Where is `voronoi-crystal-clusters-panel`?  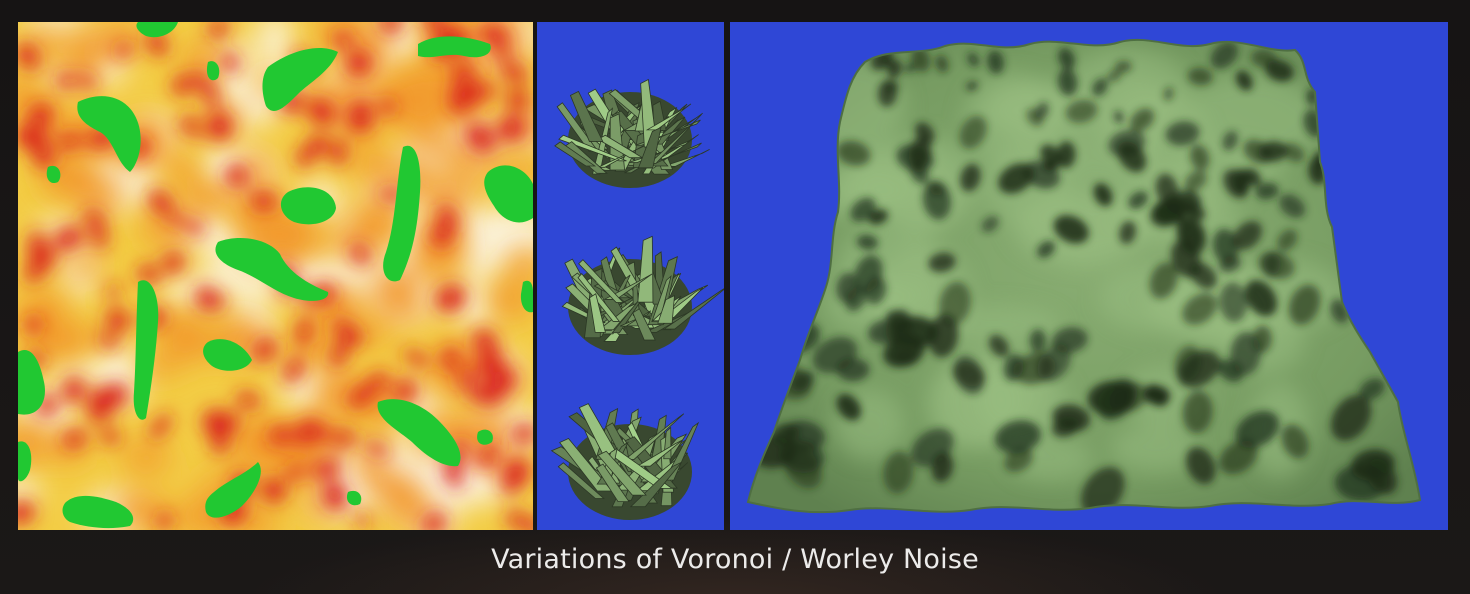
voronoi-crystal-clusters-panel is located at coordinates (630, 276).